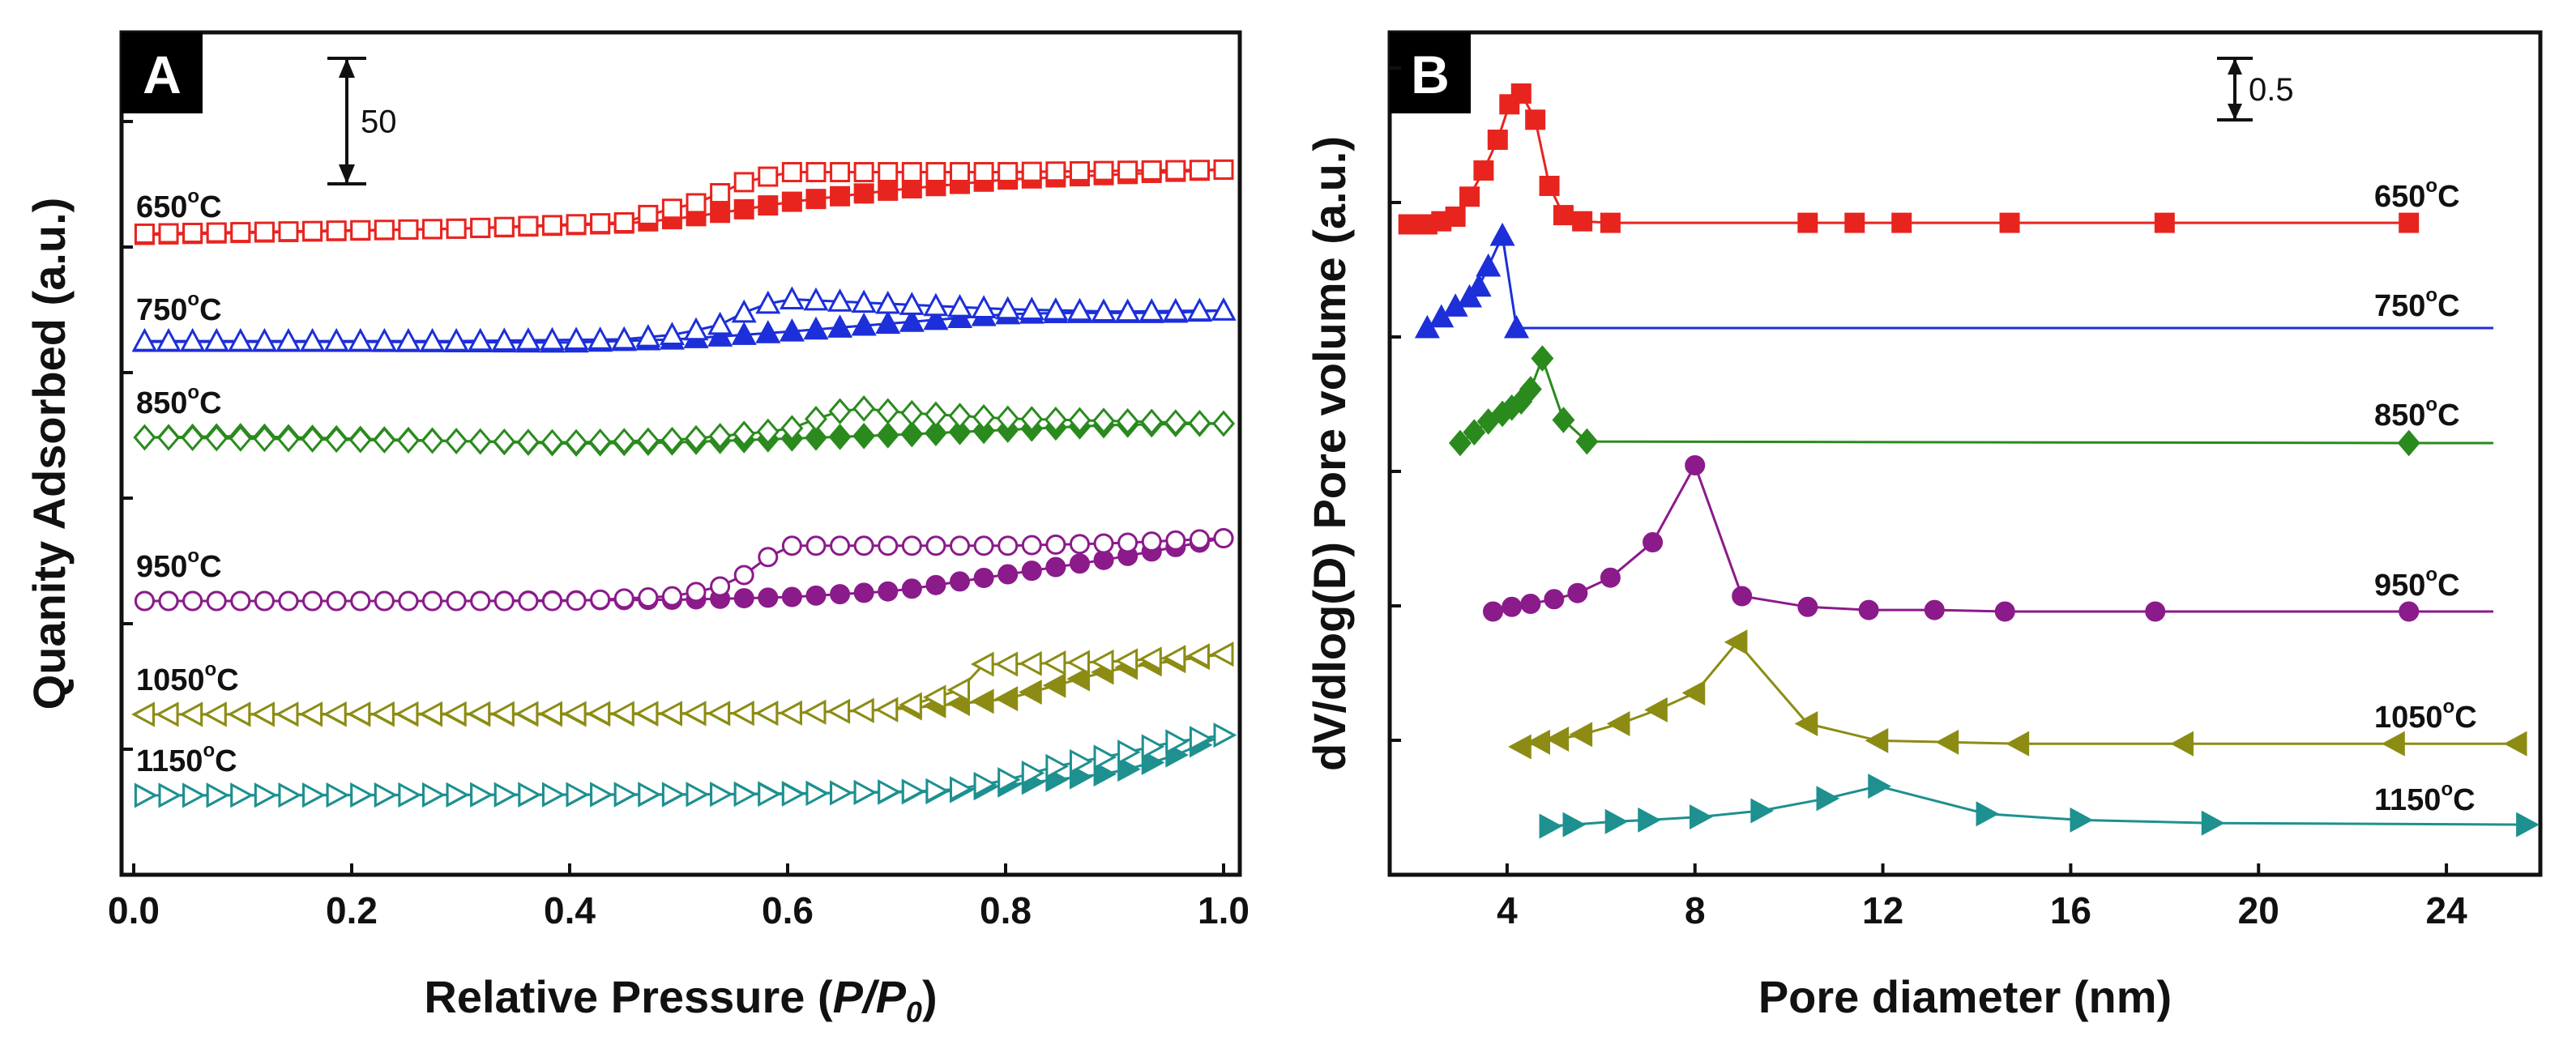  What do you see at coordinates (2425, 797) in the screenshot?
I see `curve-label-1150: 1150oC` at bounding box center [2425, 797].